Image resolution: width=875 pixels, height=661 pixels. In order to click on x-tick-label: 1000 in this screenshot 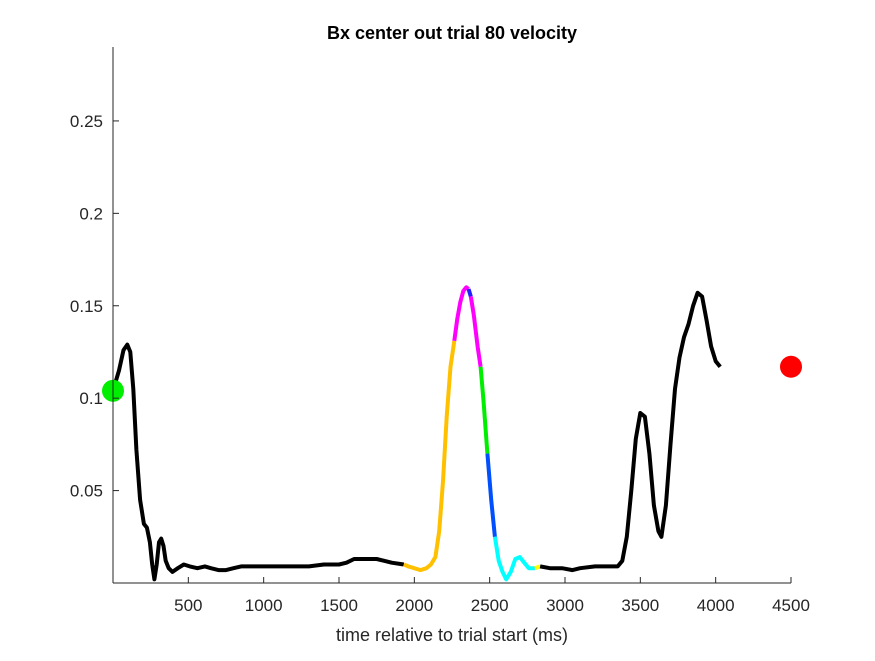, I will do `click(264, 605)`.